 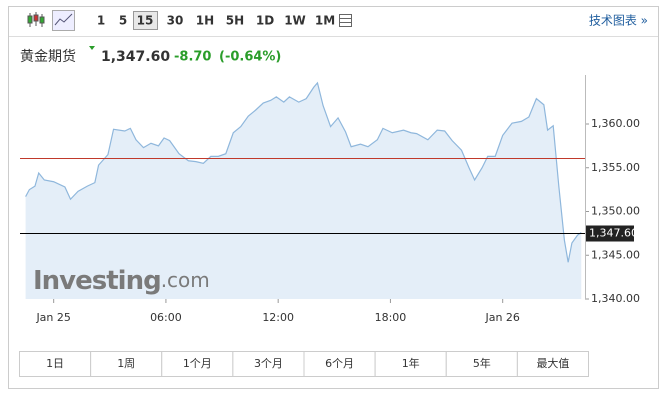 What do you see at coordinates (135, 57) in the screenshot?
I see `price: 1,347.60` at bounding box center [135, 57].